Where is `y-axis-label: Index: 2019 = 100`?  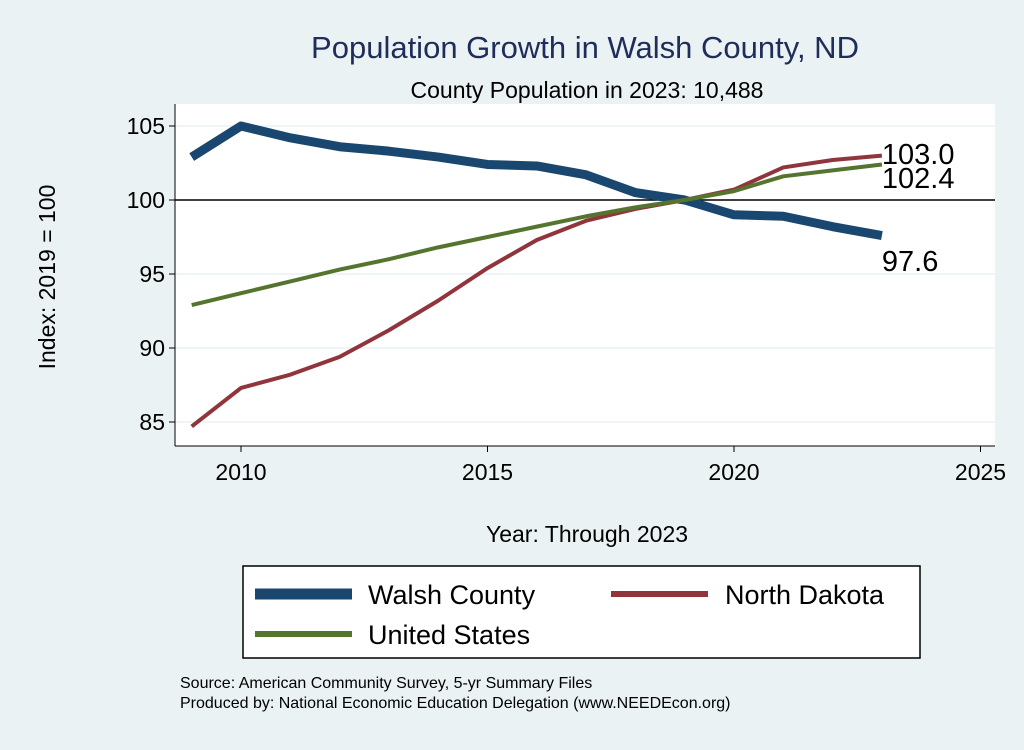 y-axis-label: Index: 2019 = 100 is located at coordinates (47, 277).